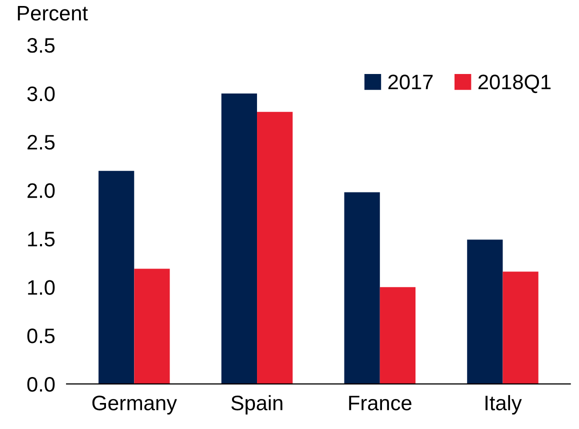  Describe the element at coordinates (41, 94) in the screenshot. I see `y-tick-label: 3.0` at that location.